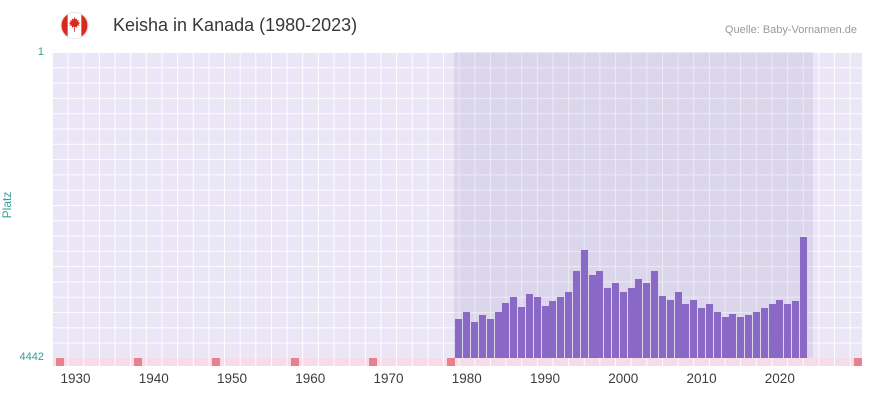 The width and height of the screenshot is (873, 402). Describe the element at coordinates (74, 25) in the screenshot. I see `canada-flag-icon` at that location.